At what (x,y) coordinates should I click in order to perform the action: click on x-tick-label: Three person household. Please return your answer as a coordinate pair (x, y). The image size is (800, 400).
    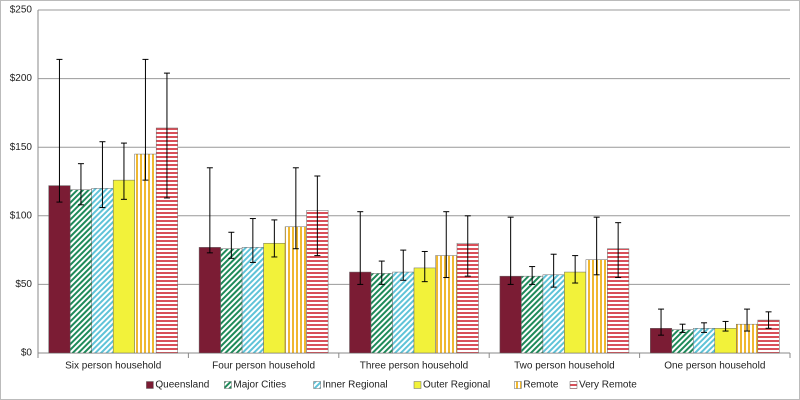
    Looking at the image, I should click on (414, 366).